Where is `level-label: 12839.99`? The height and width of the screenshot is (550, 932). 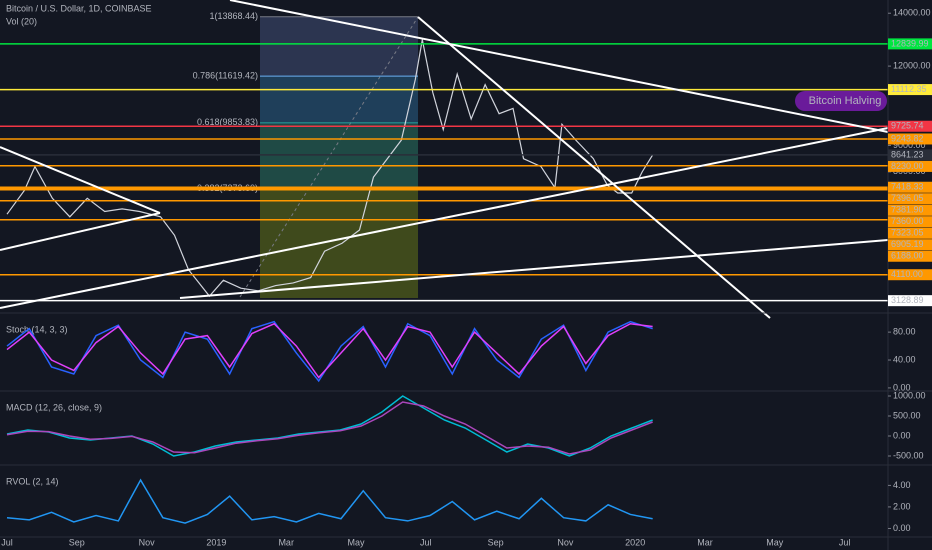 level-label: 12839.99 is located at coordinates (910, 43).